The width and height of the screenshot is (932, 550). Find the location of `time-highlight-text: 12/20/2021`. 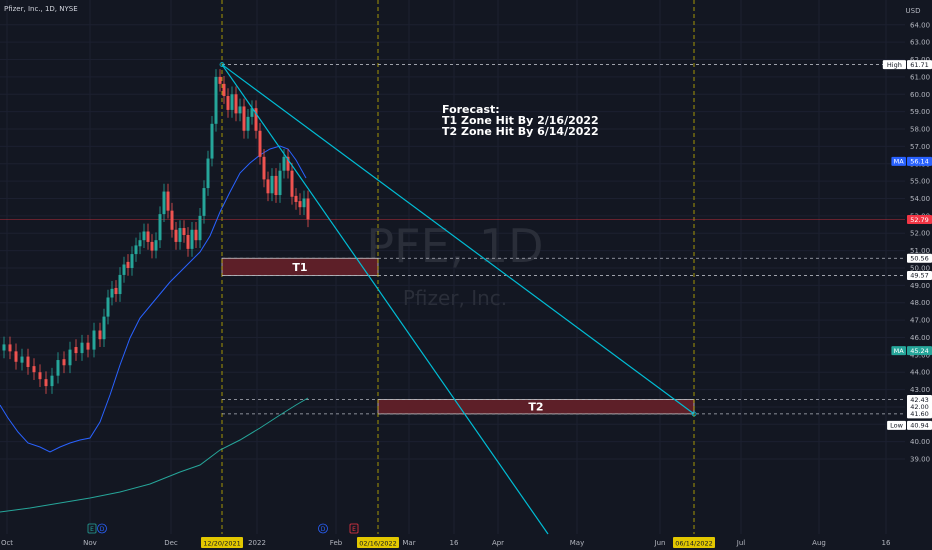

time-highlight-text: 12/20/2021 is located at coordinates (221, 544).